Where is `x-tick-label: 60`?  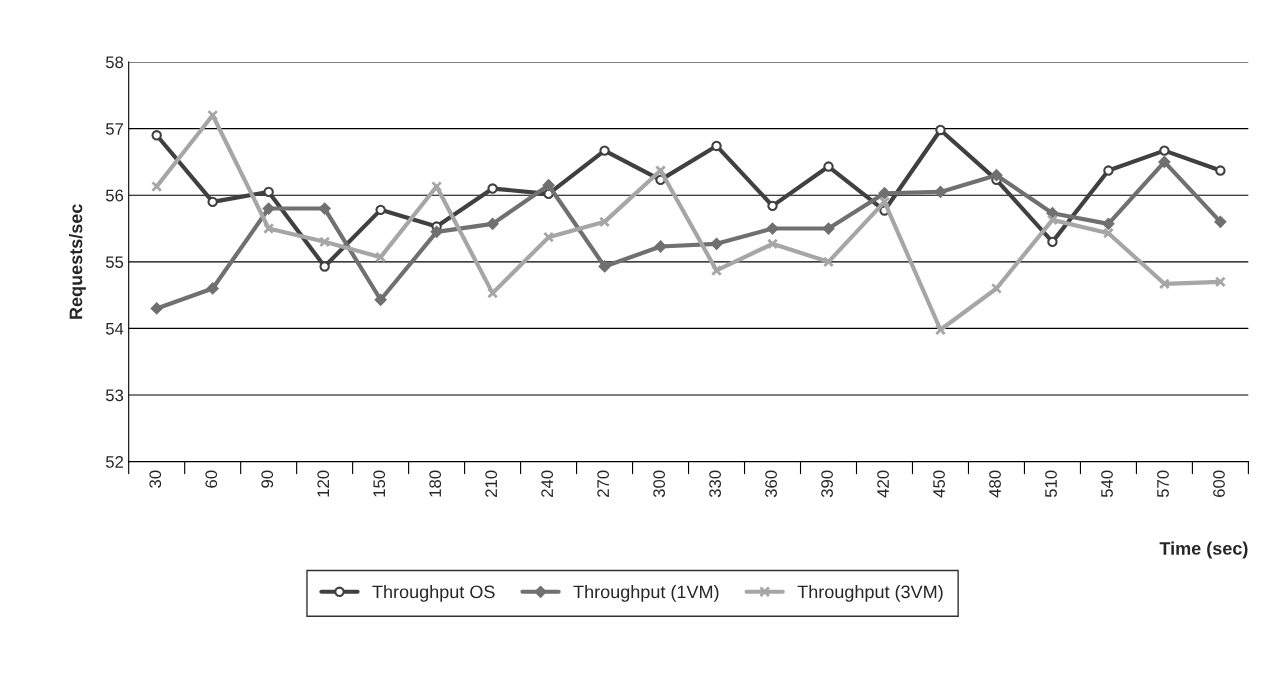 x-tick-label: 60 is located at coordinates (211, 479).